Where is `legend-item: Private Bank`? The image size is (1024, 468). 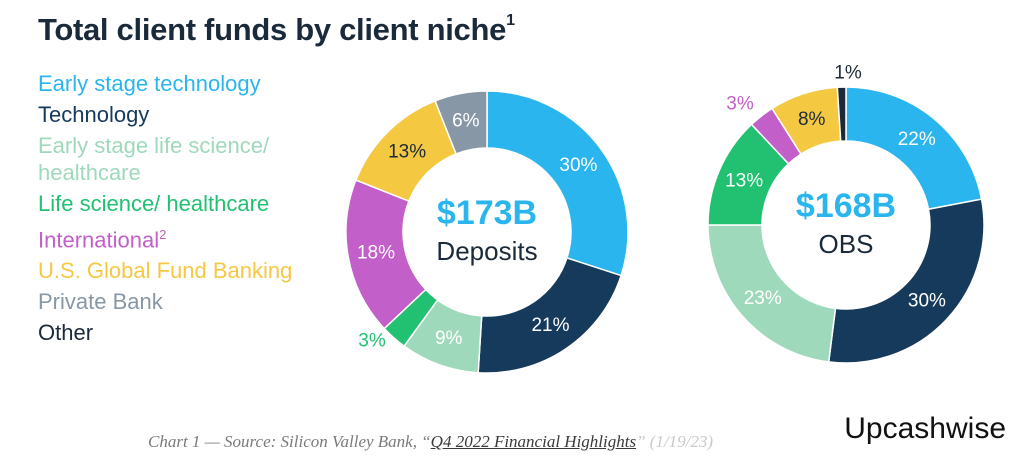 legend-item: Private Bank is located at coordinates (100, 302).